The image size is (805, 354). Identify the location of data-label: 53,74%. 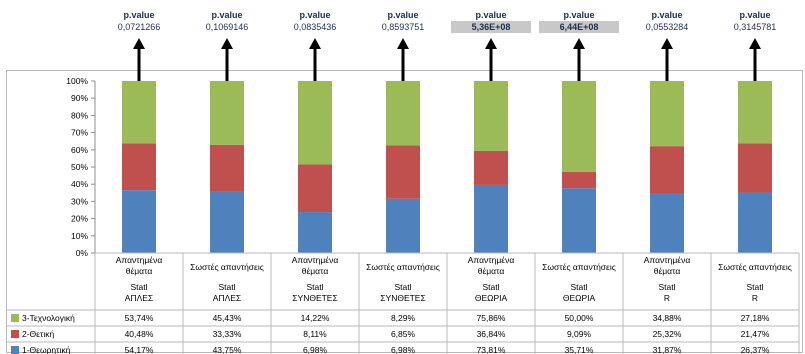
(139, 318).